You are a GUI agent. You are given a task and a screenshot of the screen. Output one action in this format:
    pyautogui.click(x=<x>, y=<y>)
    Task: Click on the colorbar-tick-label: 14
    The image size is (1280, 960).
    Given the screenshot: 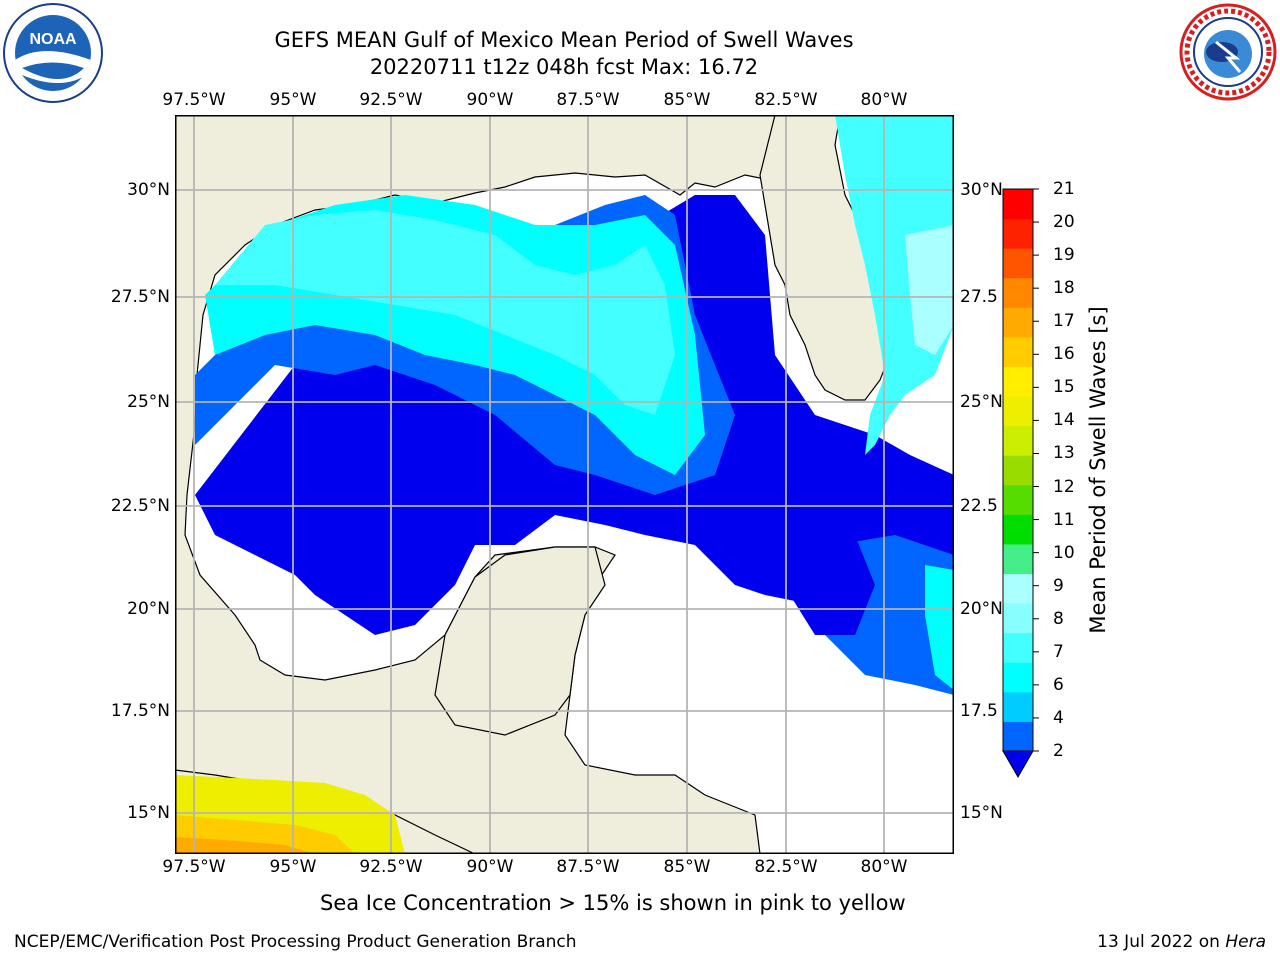 What is the action you would take?
    pyautogui.click(x=1064, y=420)
    